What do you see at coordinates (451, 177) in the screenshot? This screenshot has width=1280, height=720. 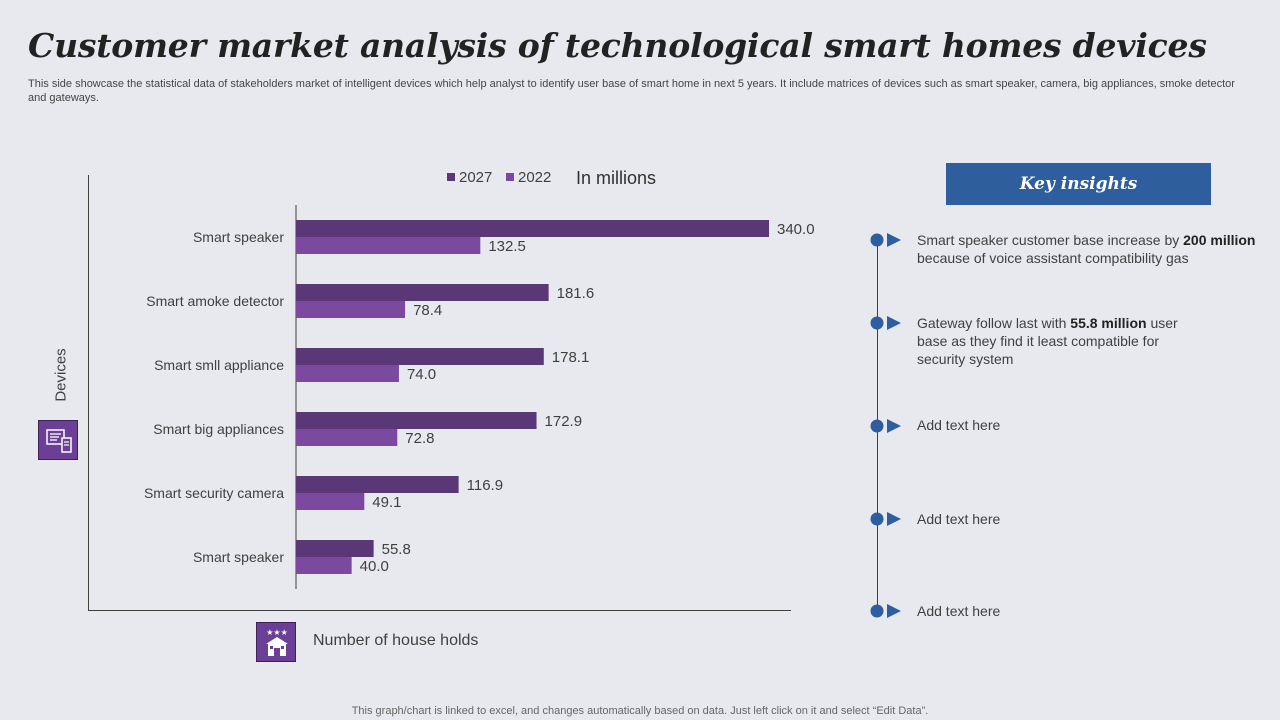 I see `legend-swatch-2027` at bounding box center [451, 177].